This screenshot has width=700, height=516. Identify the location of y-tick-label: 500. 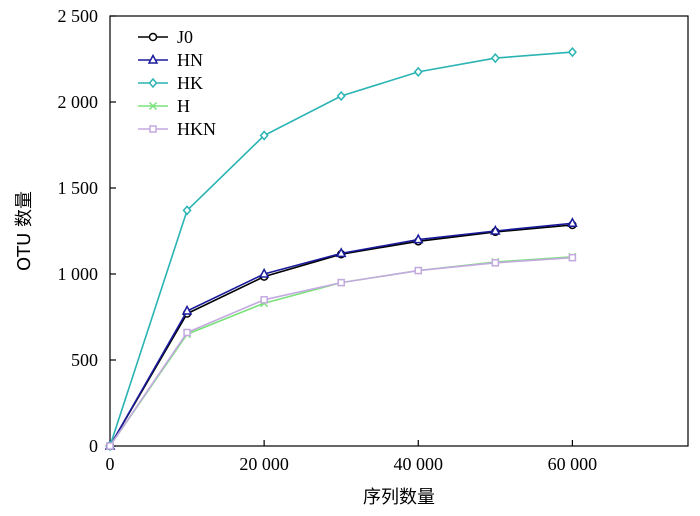
(84, 360).